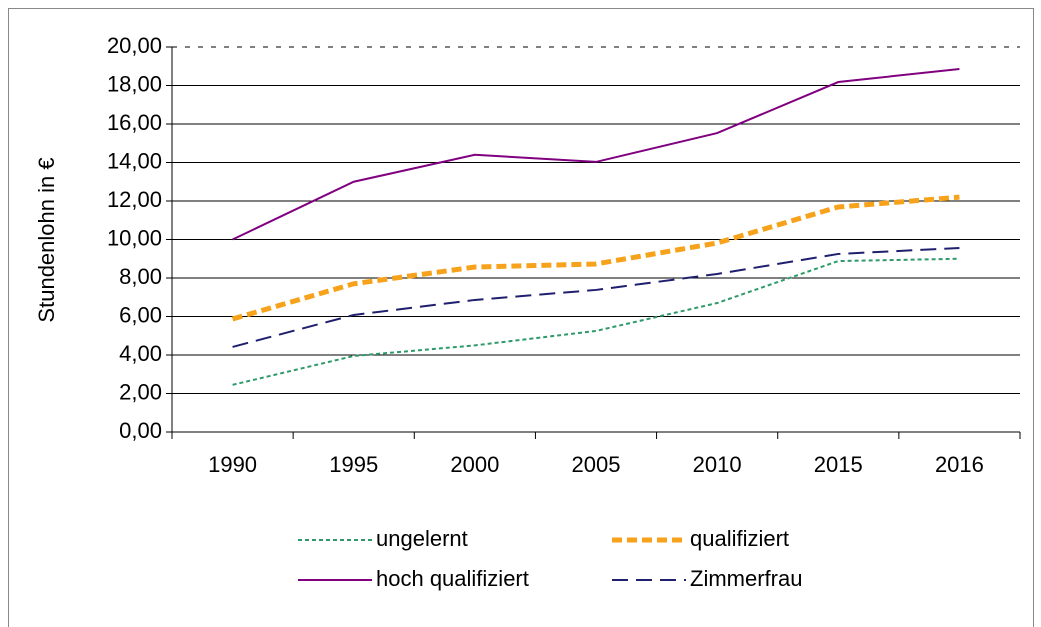 The height and width of the screenshot is (627, 1041). What do you see at coordinates (140, 430) in the screenshot?
I see `y-tick-label: 0,00` at bounding box center [140, 430].